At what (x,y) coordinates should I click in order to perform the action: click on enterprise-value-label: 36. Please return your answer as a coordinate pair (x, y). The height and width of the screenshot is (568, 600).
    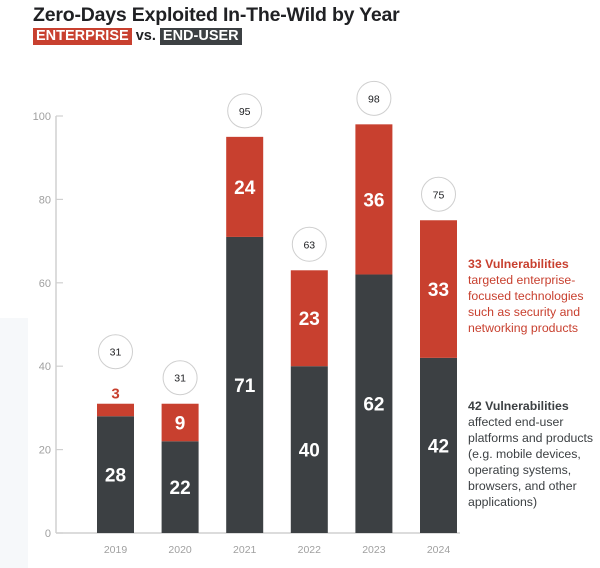
    Looking at the image, I should click on (373, 200).